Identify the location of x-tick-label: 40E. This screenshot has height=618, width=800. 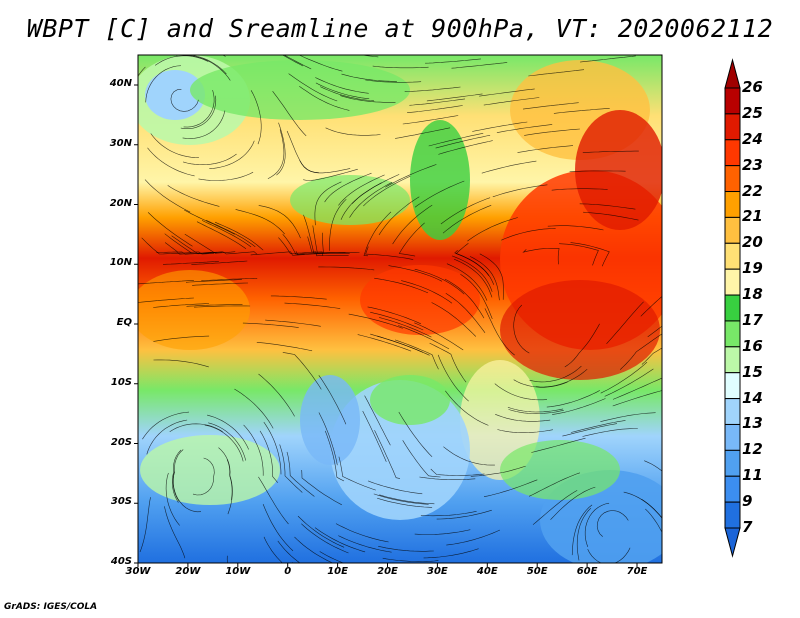
(487, 571).